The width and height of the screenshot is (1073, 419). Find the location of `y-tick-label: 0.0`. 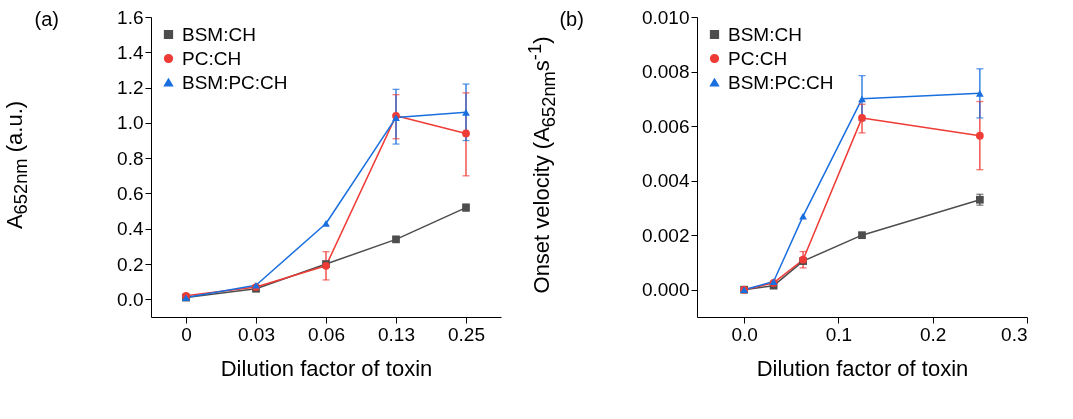

y-tick-label: 0.0 is located at coordinates (130, 299).